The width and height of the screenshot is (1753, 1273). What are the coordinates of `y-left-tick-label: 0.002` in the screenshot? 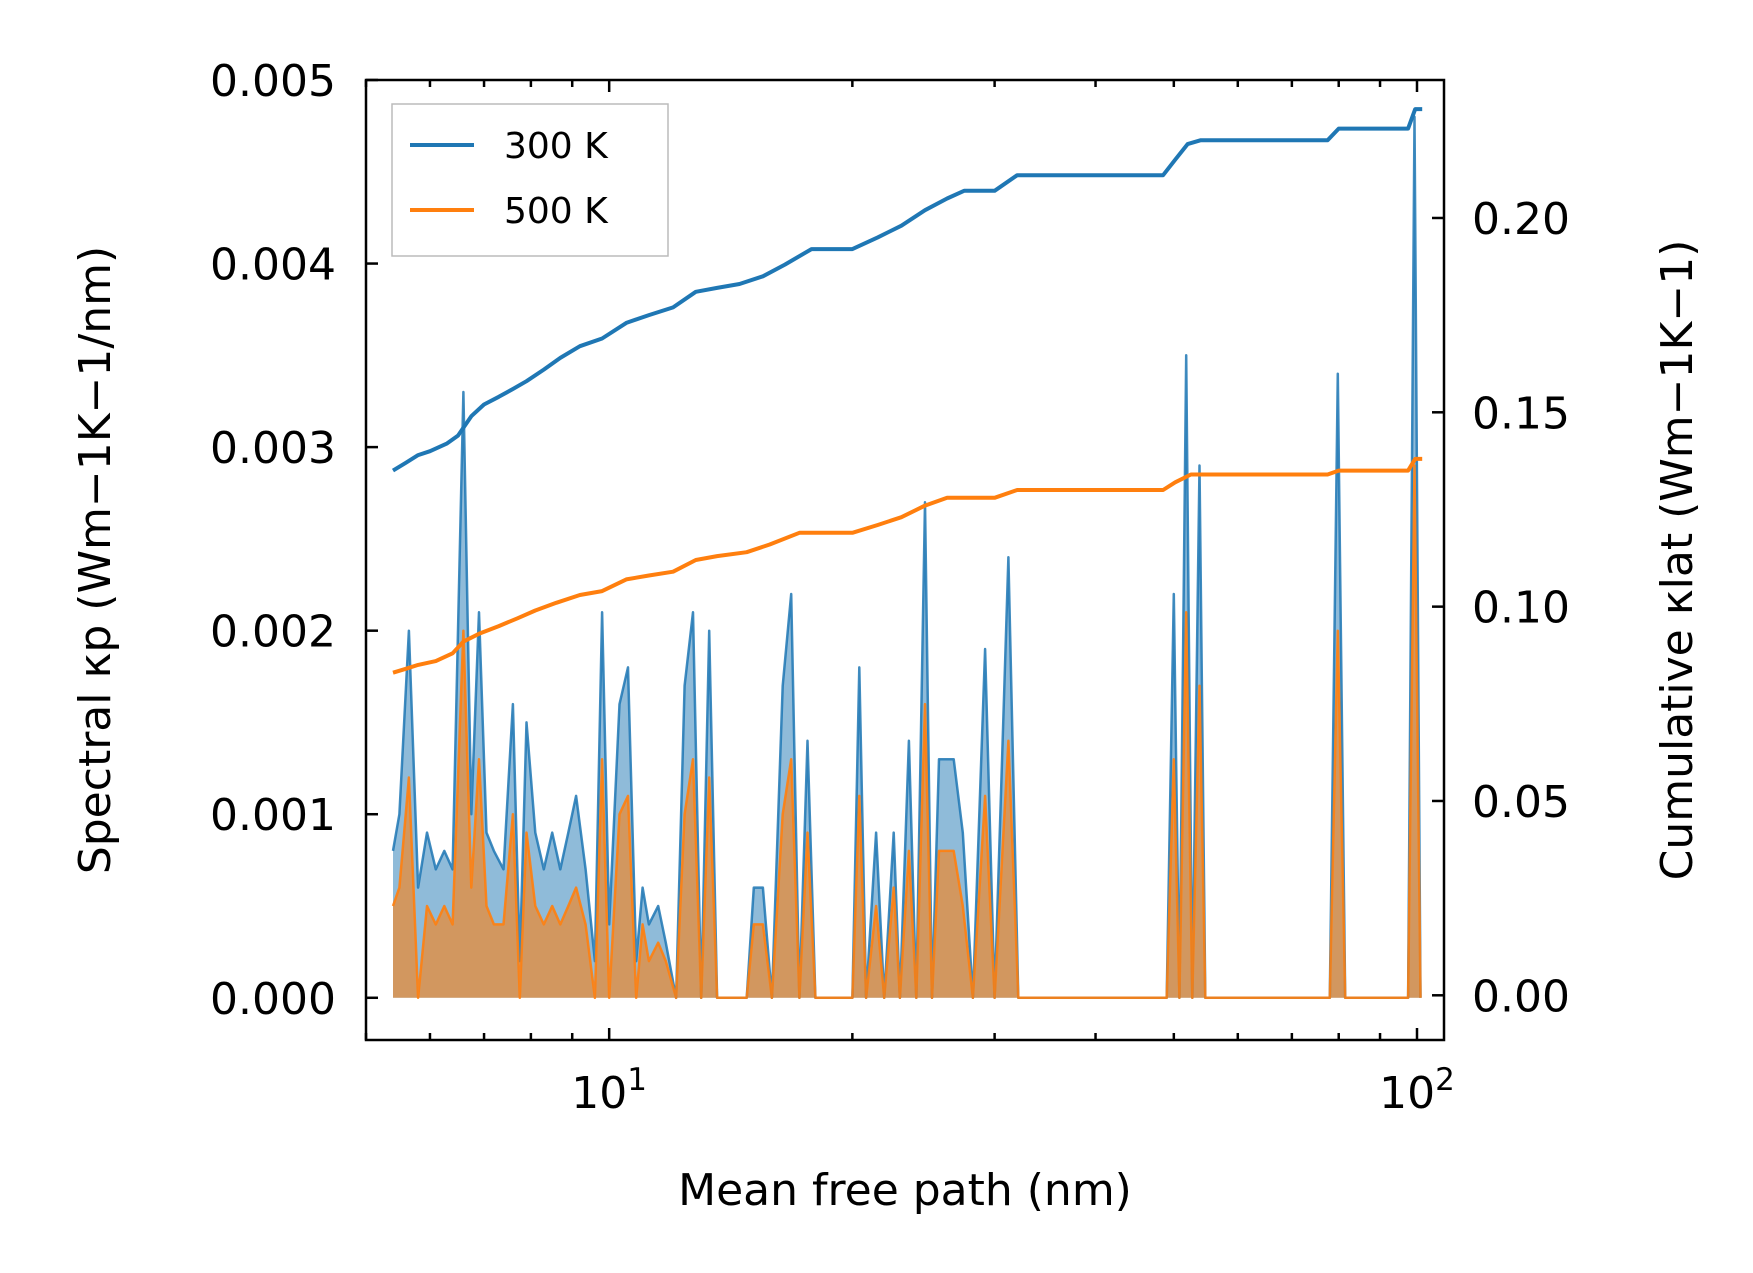 It's located at (273, 632).